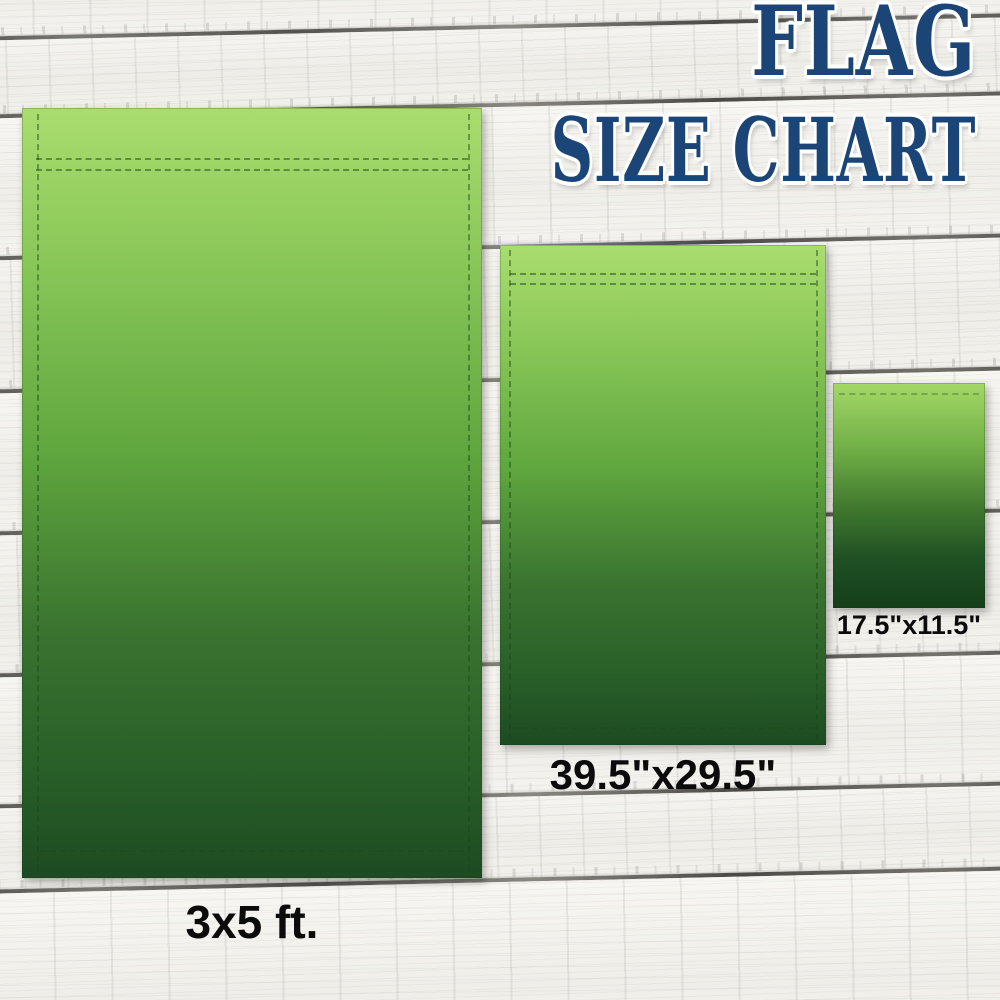 This screenshot has height=1000, width=1000. What do you see at coordinates (252, 922) in the screenshot?
I see `flag-large-size-label: 3x5 ft.` at bounding box center [252, 922].